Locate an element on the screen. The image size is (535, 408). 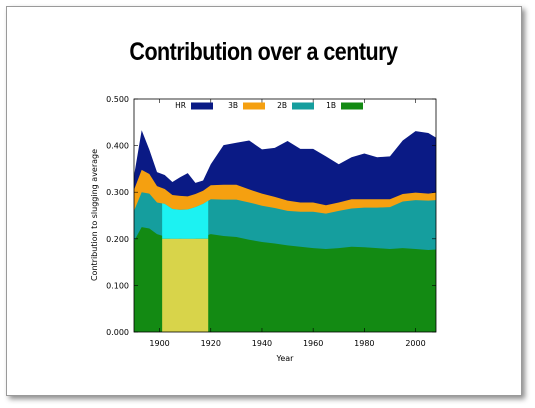
y-tick-label: 0.100 is located at coordinates (117, 285).